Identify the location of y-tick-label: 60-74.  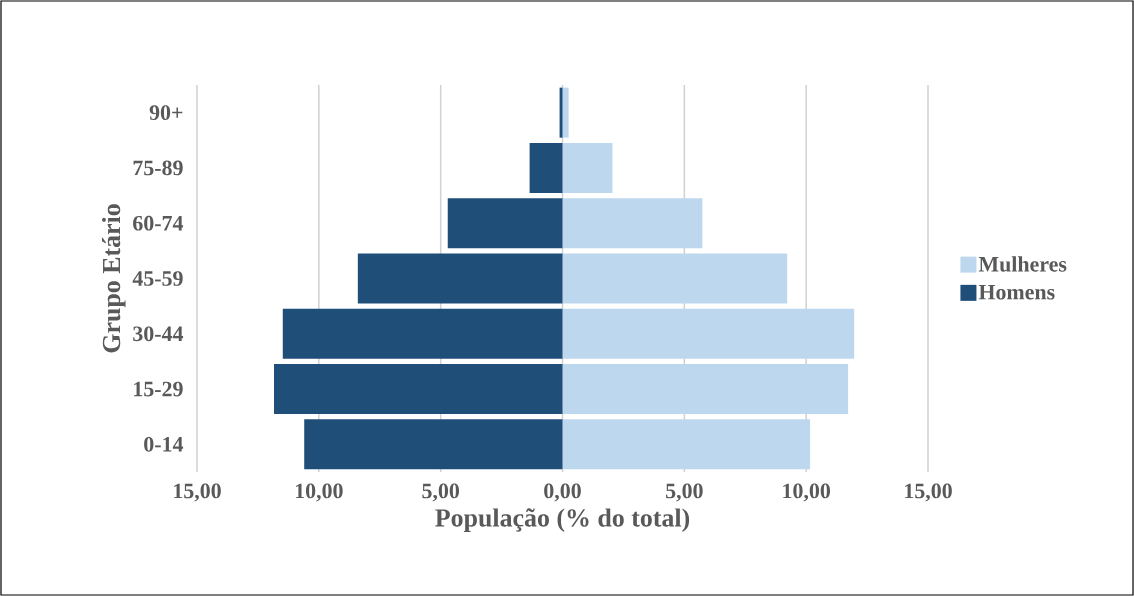
(158, 223).